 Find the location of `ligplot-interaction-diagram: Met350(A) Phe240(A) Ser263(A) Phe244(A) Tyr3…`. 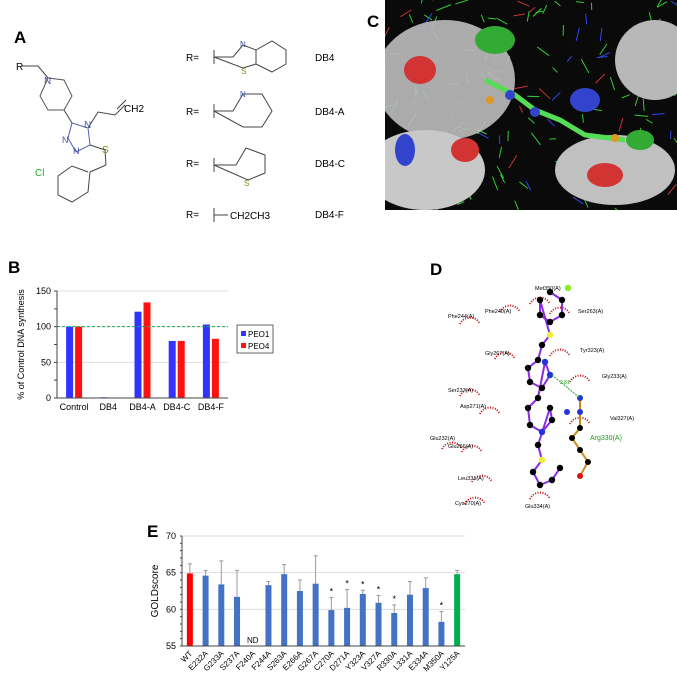

ligplot-interaction-diagram: Met350(A) Phe240(A) Ser263(A) Phe244(A) Tyr3… is located at coordinates (532, 397).